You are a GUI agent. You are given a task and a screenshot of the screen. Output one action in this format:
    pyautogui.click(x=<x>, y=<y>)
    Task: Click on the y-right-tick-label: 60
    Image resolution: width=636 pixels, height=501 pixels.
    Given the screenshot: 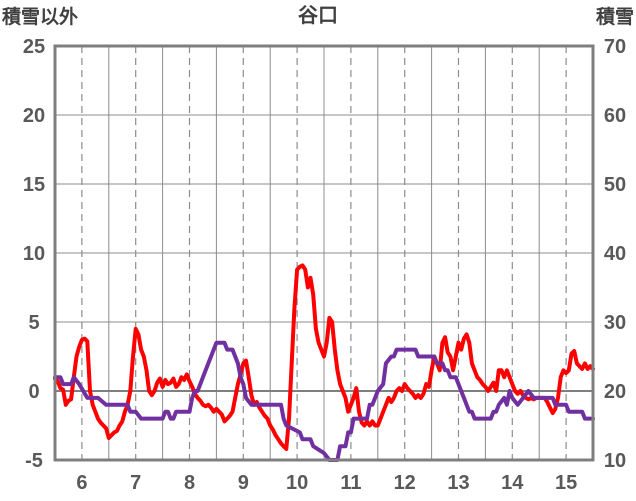 What is the action you would take?
    pyautogui.click(x=615, y=116)
    